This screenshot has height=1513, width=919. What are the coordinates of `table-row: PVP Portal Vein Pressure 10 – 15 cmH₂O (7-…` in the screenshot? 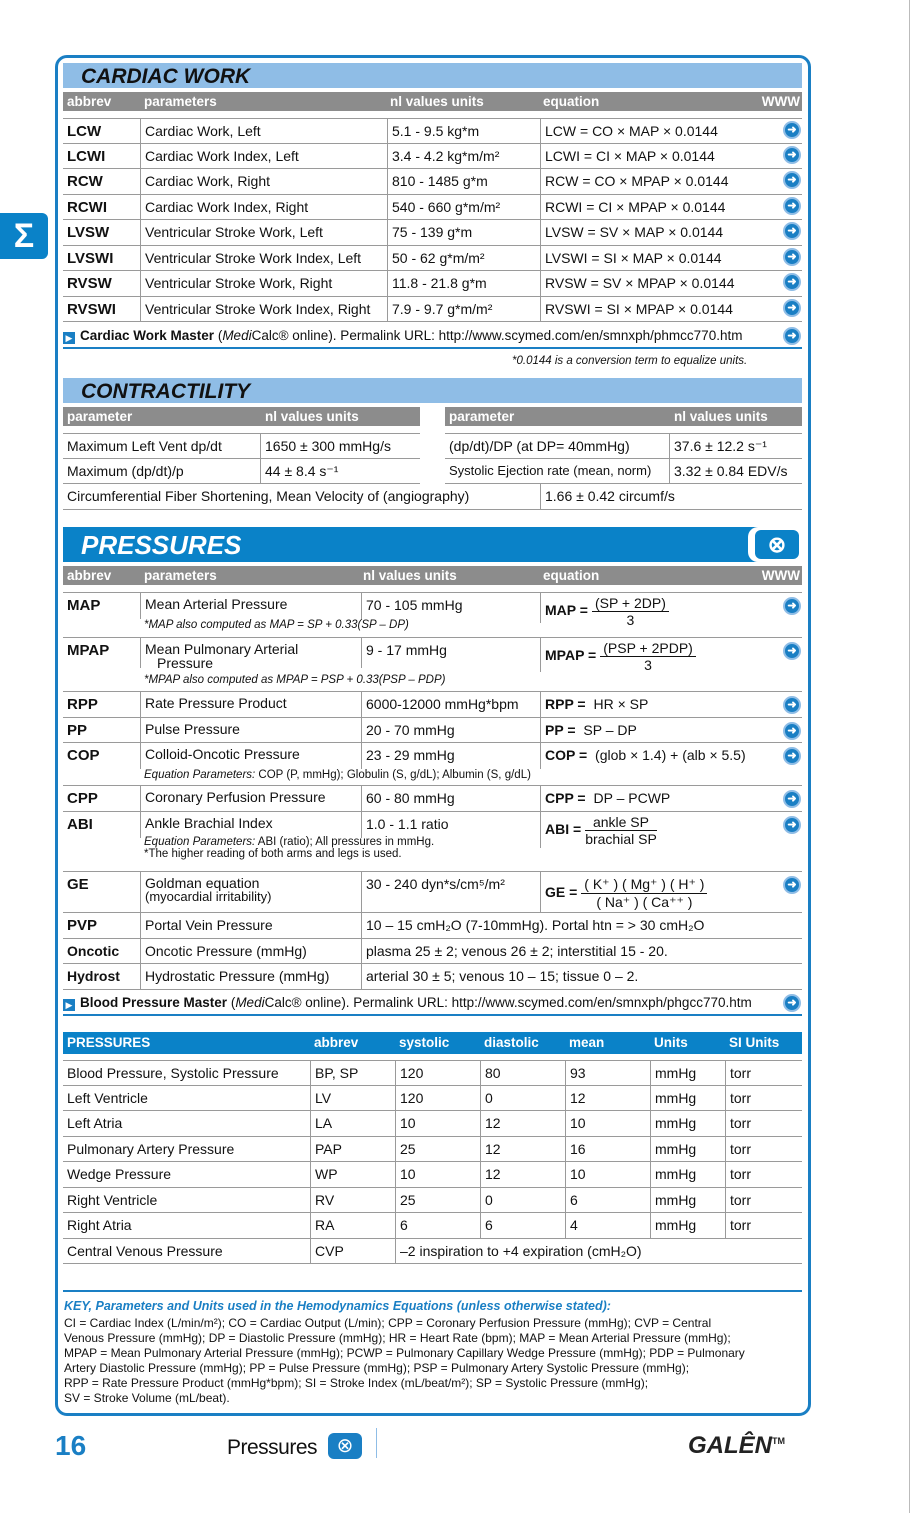 It's located at (432, 926).